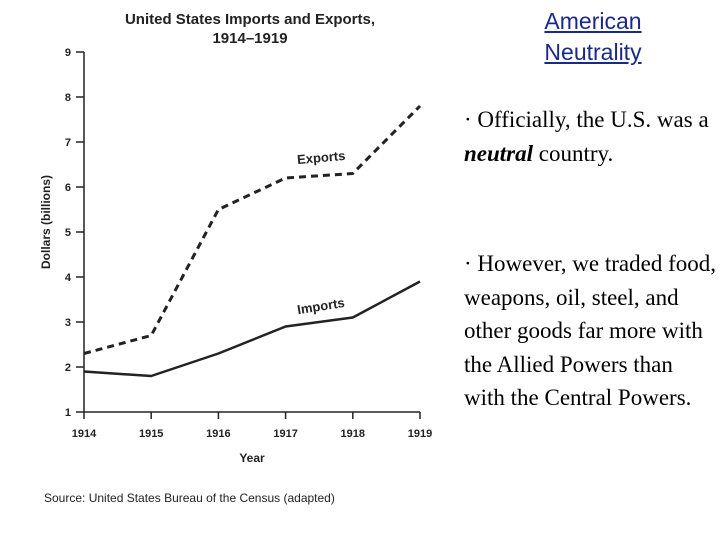 This screenshot has height=540, width=720. What do you see at coordinates (321, 157) in the screenshot?
I see `exports-series-label: Exports` at bounding box center [321, 157].